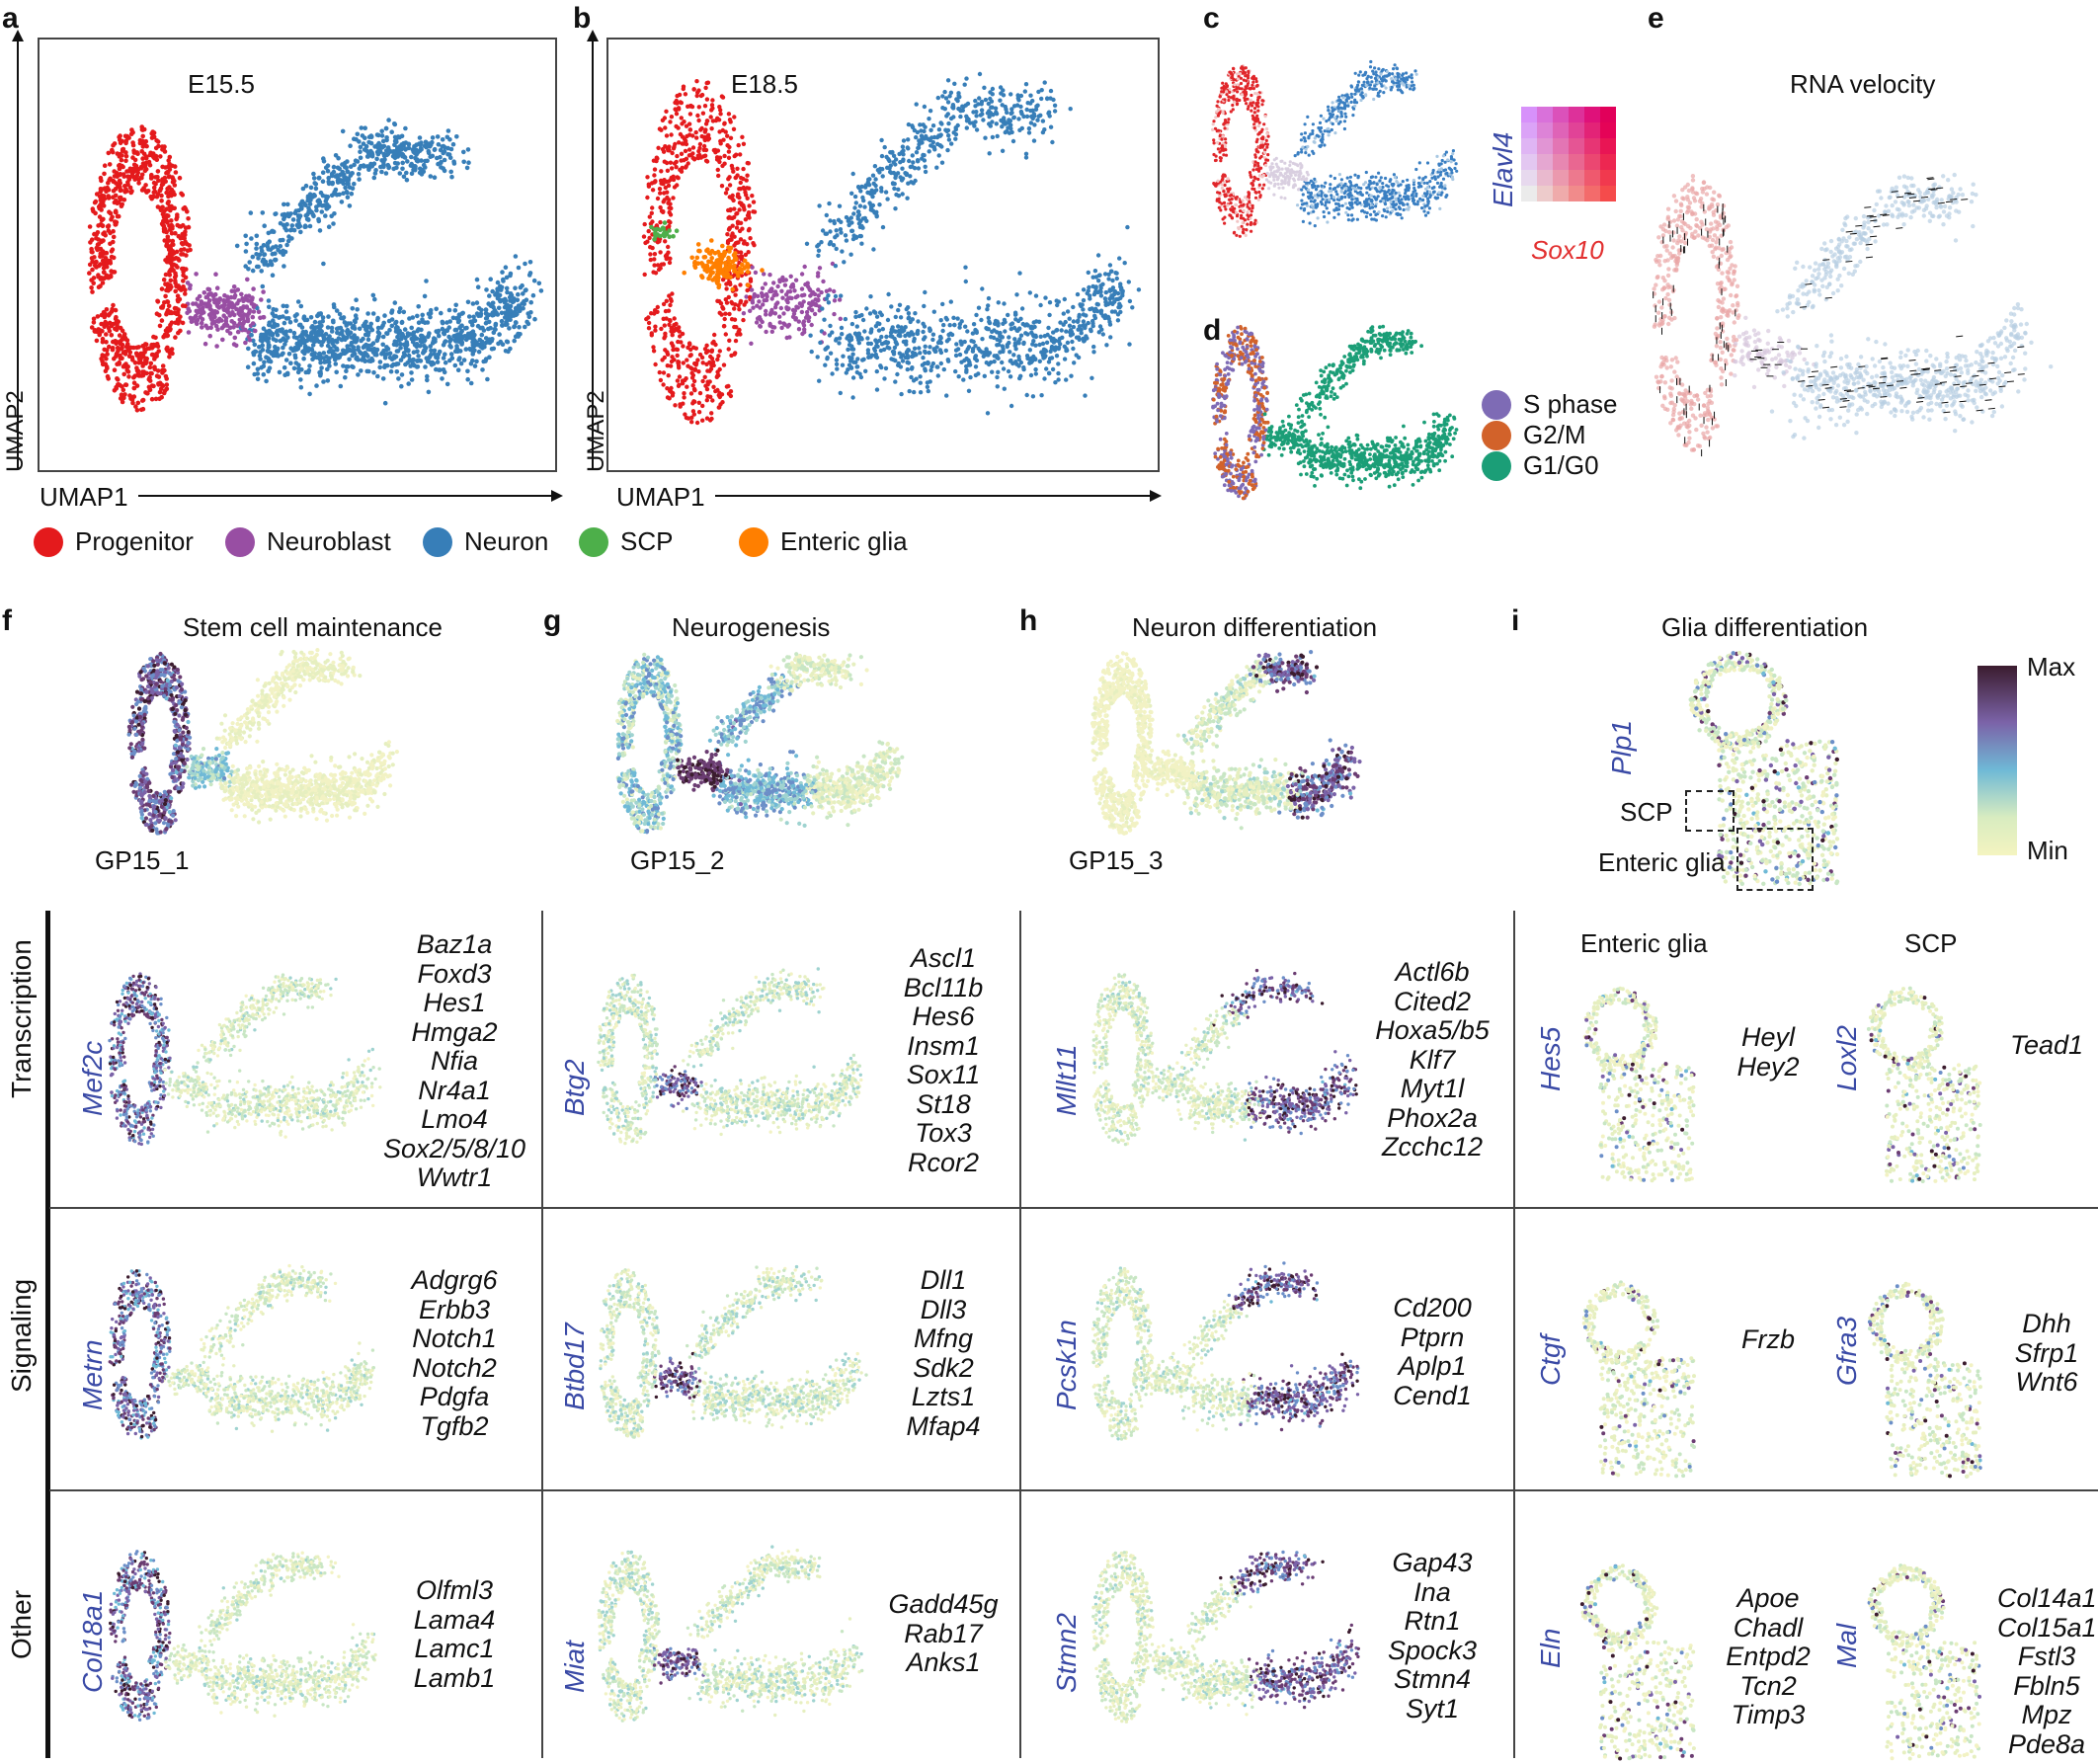 Image resolution: width=2098 pixels, height=1764 pixels. I want to click on gene-list-item: Chadl, so click(1768, 1629).